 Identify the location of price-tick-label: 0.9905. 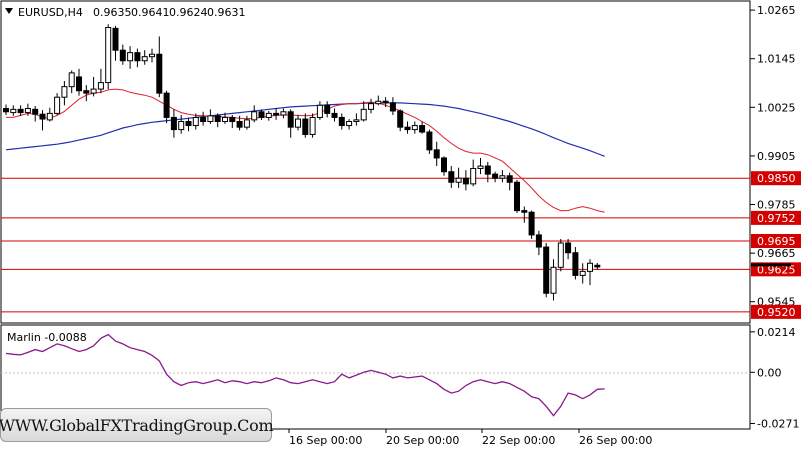
(776, 156).